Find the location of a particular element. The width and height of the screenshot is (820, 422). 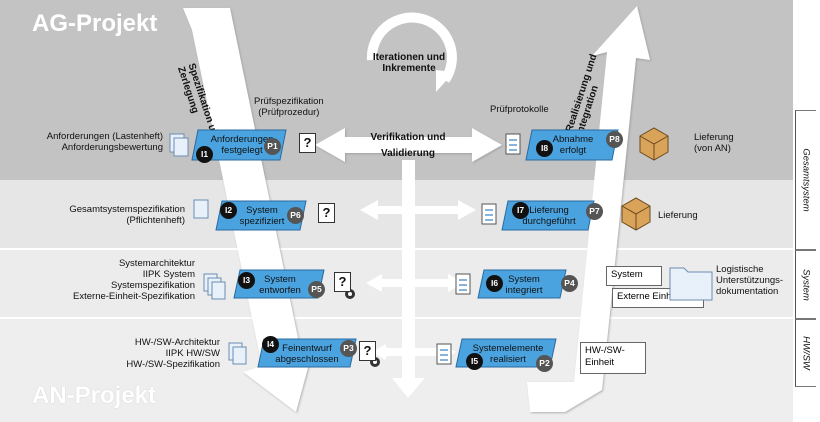

project-badge-p3: P3 is located at coordinates (348, 348).